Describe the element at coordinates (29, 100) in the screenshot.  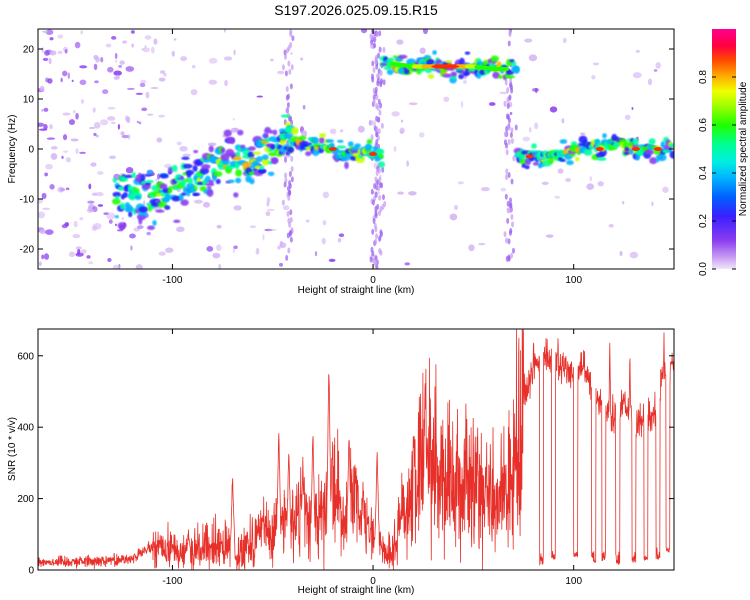
I see `y-tick-label: 10` at that location.